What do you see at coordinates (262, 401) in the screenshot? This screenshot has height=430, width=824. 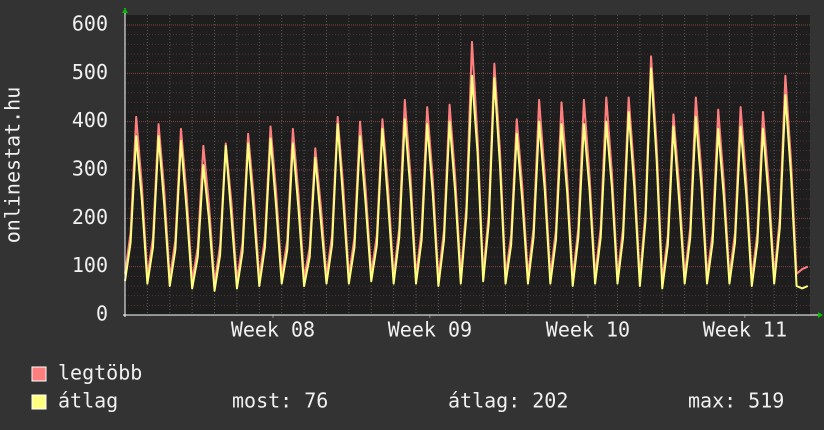 I see `stat-label: most:` at bounding box center [262, 401].